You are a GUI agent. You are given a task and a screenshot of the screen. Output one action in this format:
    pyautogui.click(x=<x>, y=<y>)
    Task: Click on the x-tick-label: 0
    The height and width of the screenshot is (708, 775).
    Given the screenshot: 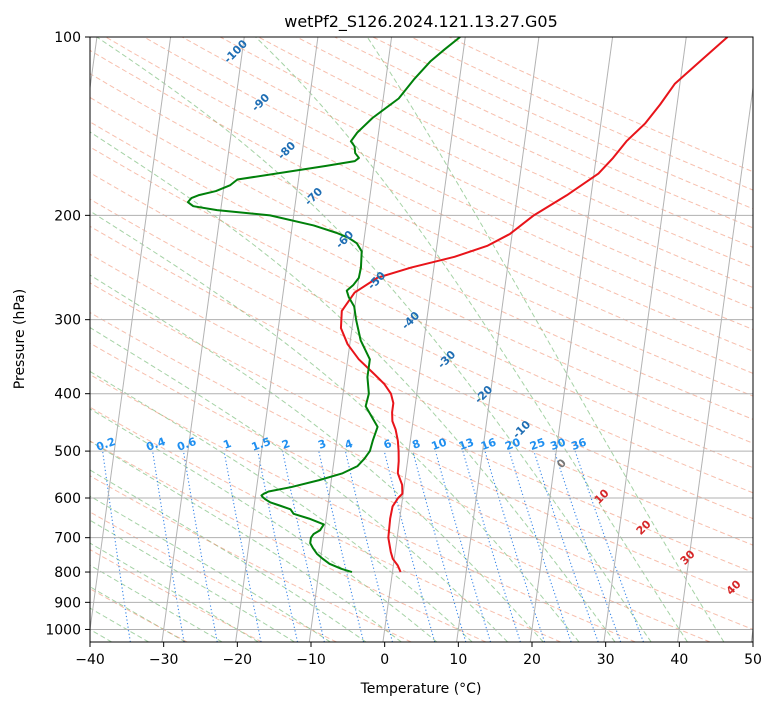 What is the action you would take?
    pyautogui.click(x=384, y=660)
    